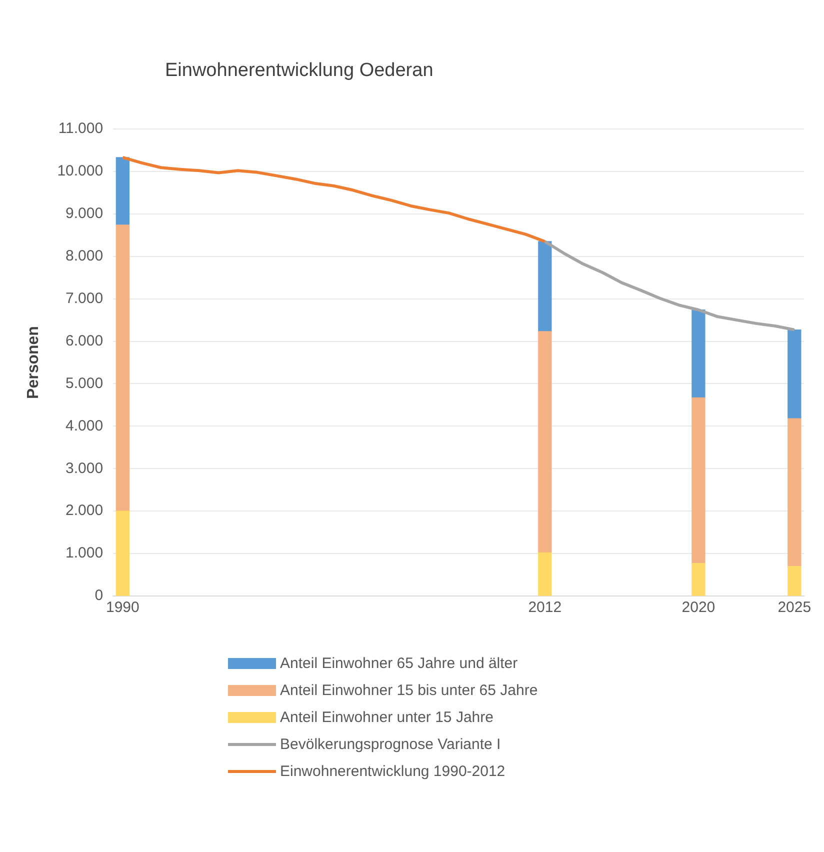 This screenshot has height=852, width=824. What do you see at coordinates (85, 383) in the screenshot?
I see `y-tick-label: 5.000` at bounding box center [85, 383].